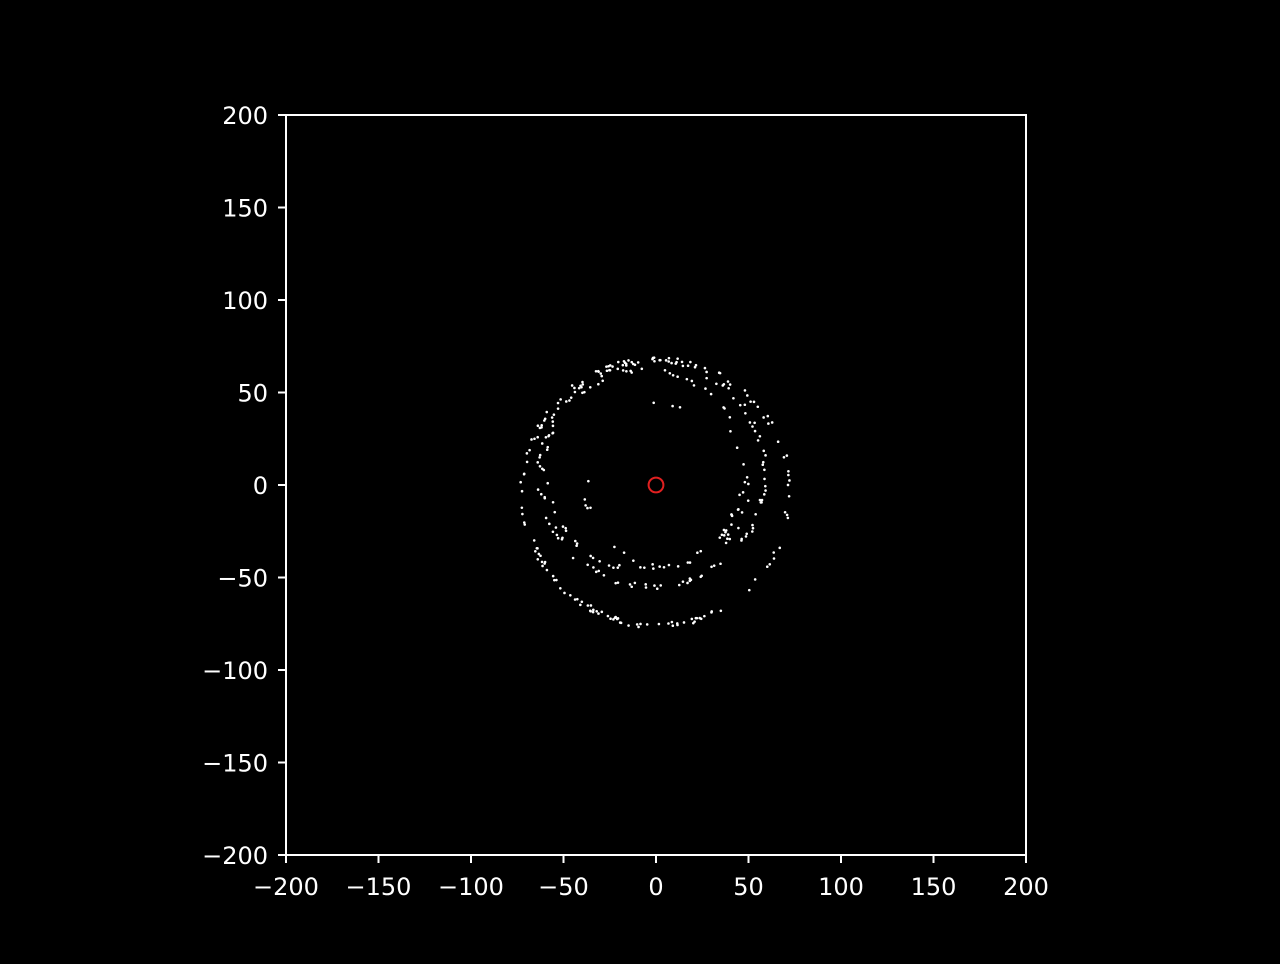 This screenshot has height=964, width=1280. Describe the element at coordinates (245, 116) in the screenshot. I see `y-tick-label: 200` at that location.